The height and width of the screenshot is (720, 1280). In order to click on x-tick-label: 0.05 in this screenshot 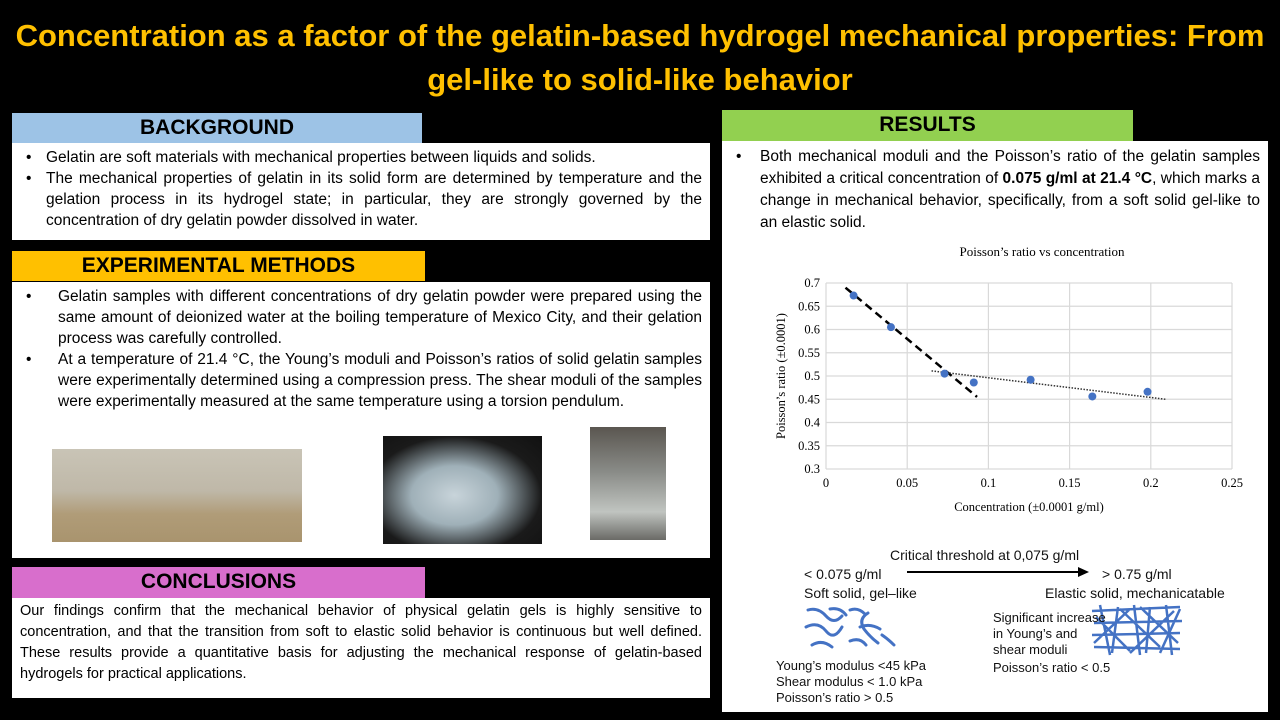, I will do `click(907, 483)`.